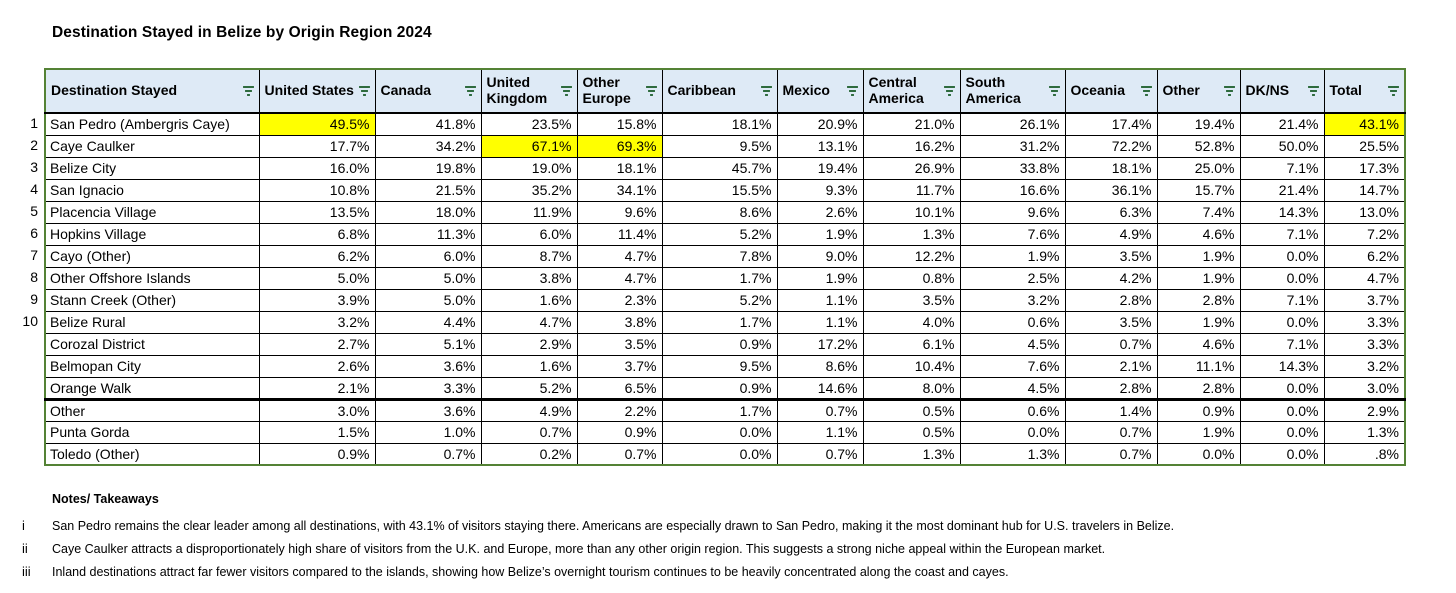 Image resolution: width=1456 pixels, height=593 pixels. Describe the element at coordinates (820, 256) in the screenshot. I see `value-cell: 9.0%` at that location.